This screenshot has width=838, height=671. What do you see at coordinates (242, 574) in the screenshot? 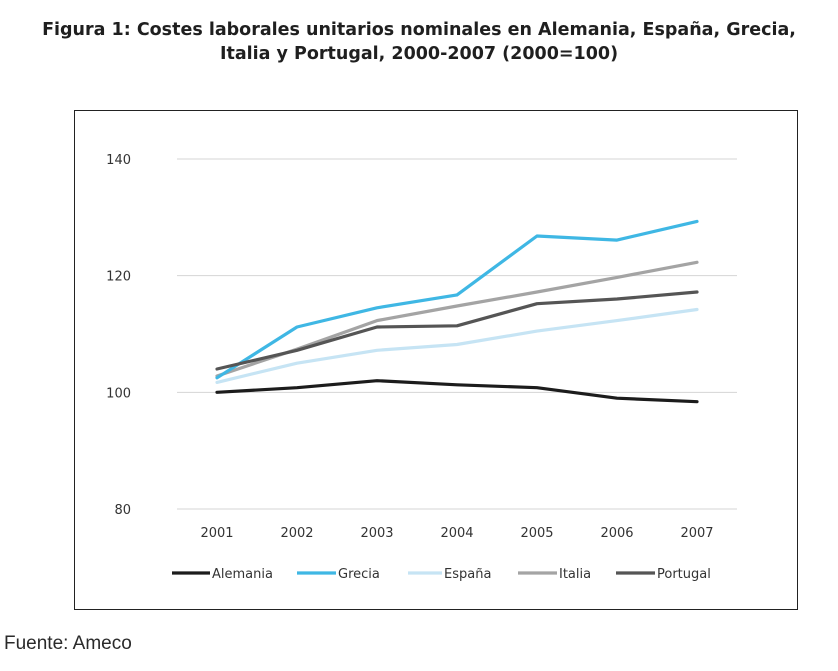
I see `legend-label-alemania: Alemania` at bounding box center [242, 574].